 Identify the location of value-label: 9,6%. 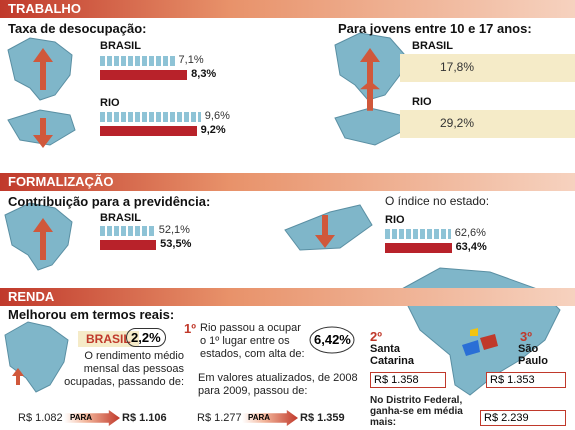
(217, 116).